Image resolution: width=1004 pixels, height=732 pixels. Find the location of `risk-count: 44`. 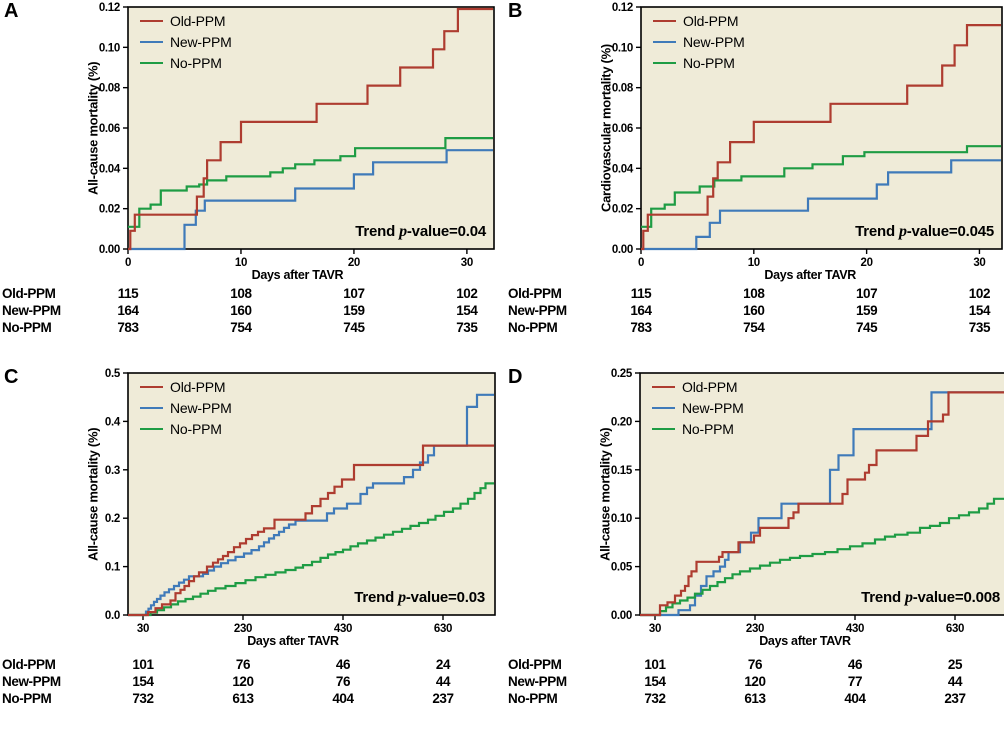

risk-count: 44 is located at coordinates (443, 681).